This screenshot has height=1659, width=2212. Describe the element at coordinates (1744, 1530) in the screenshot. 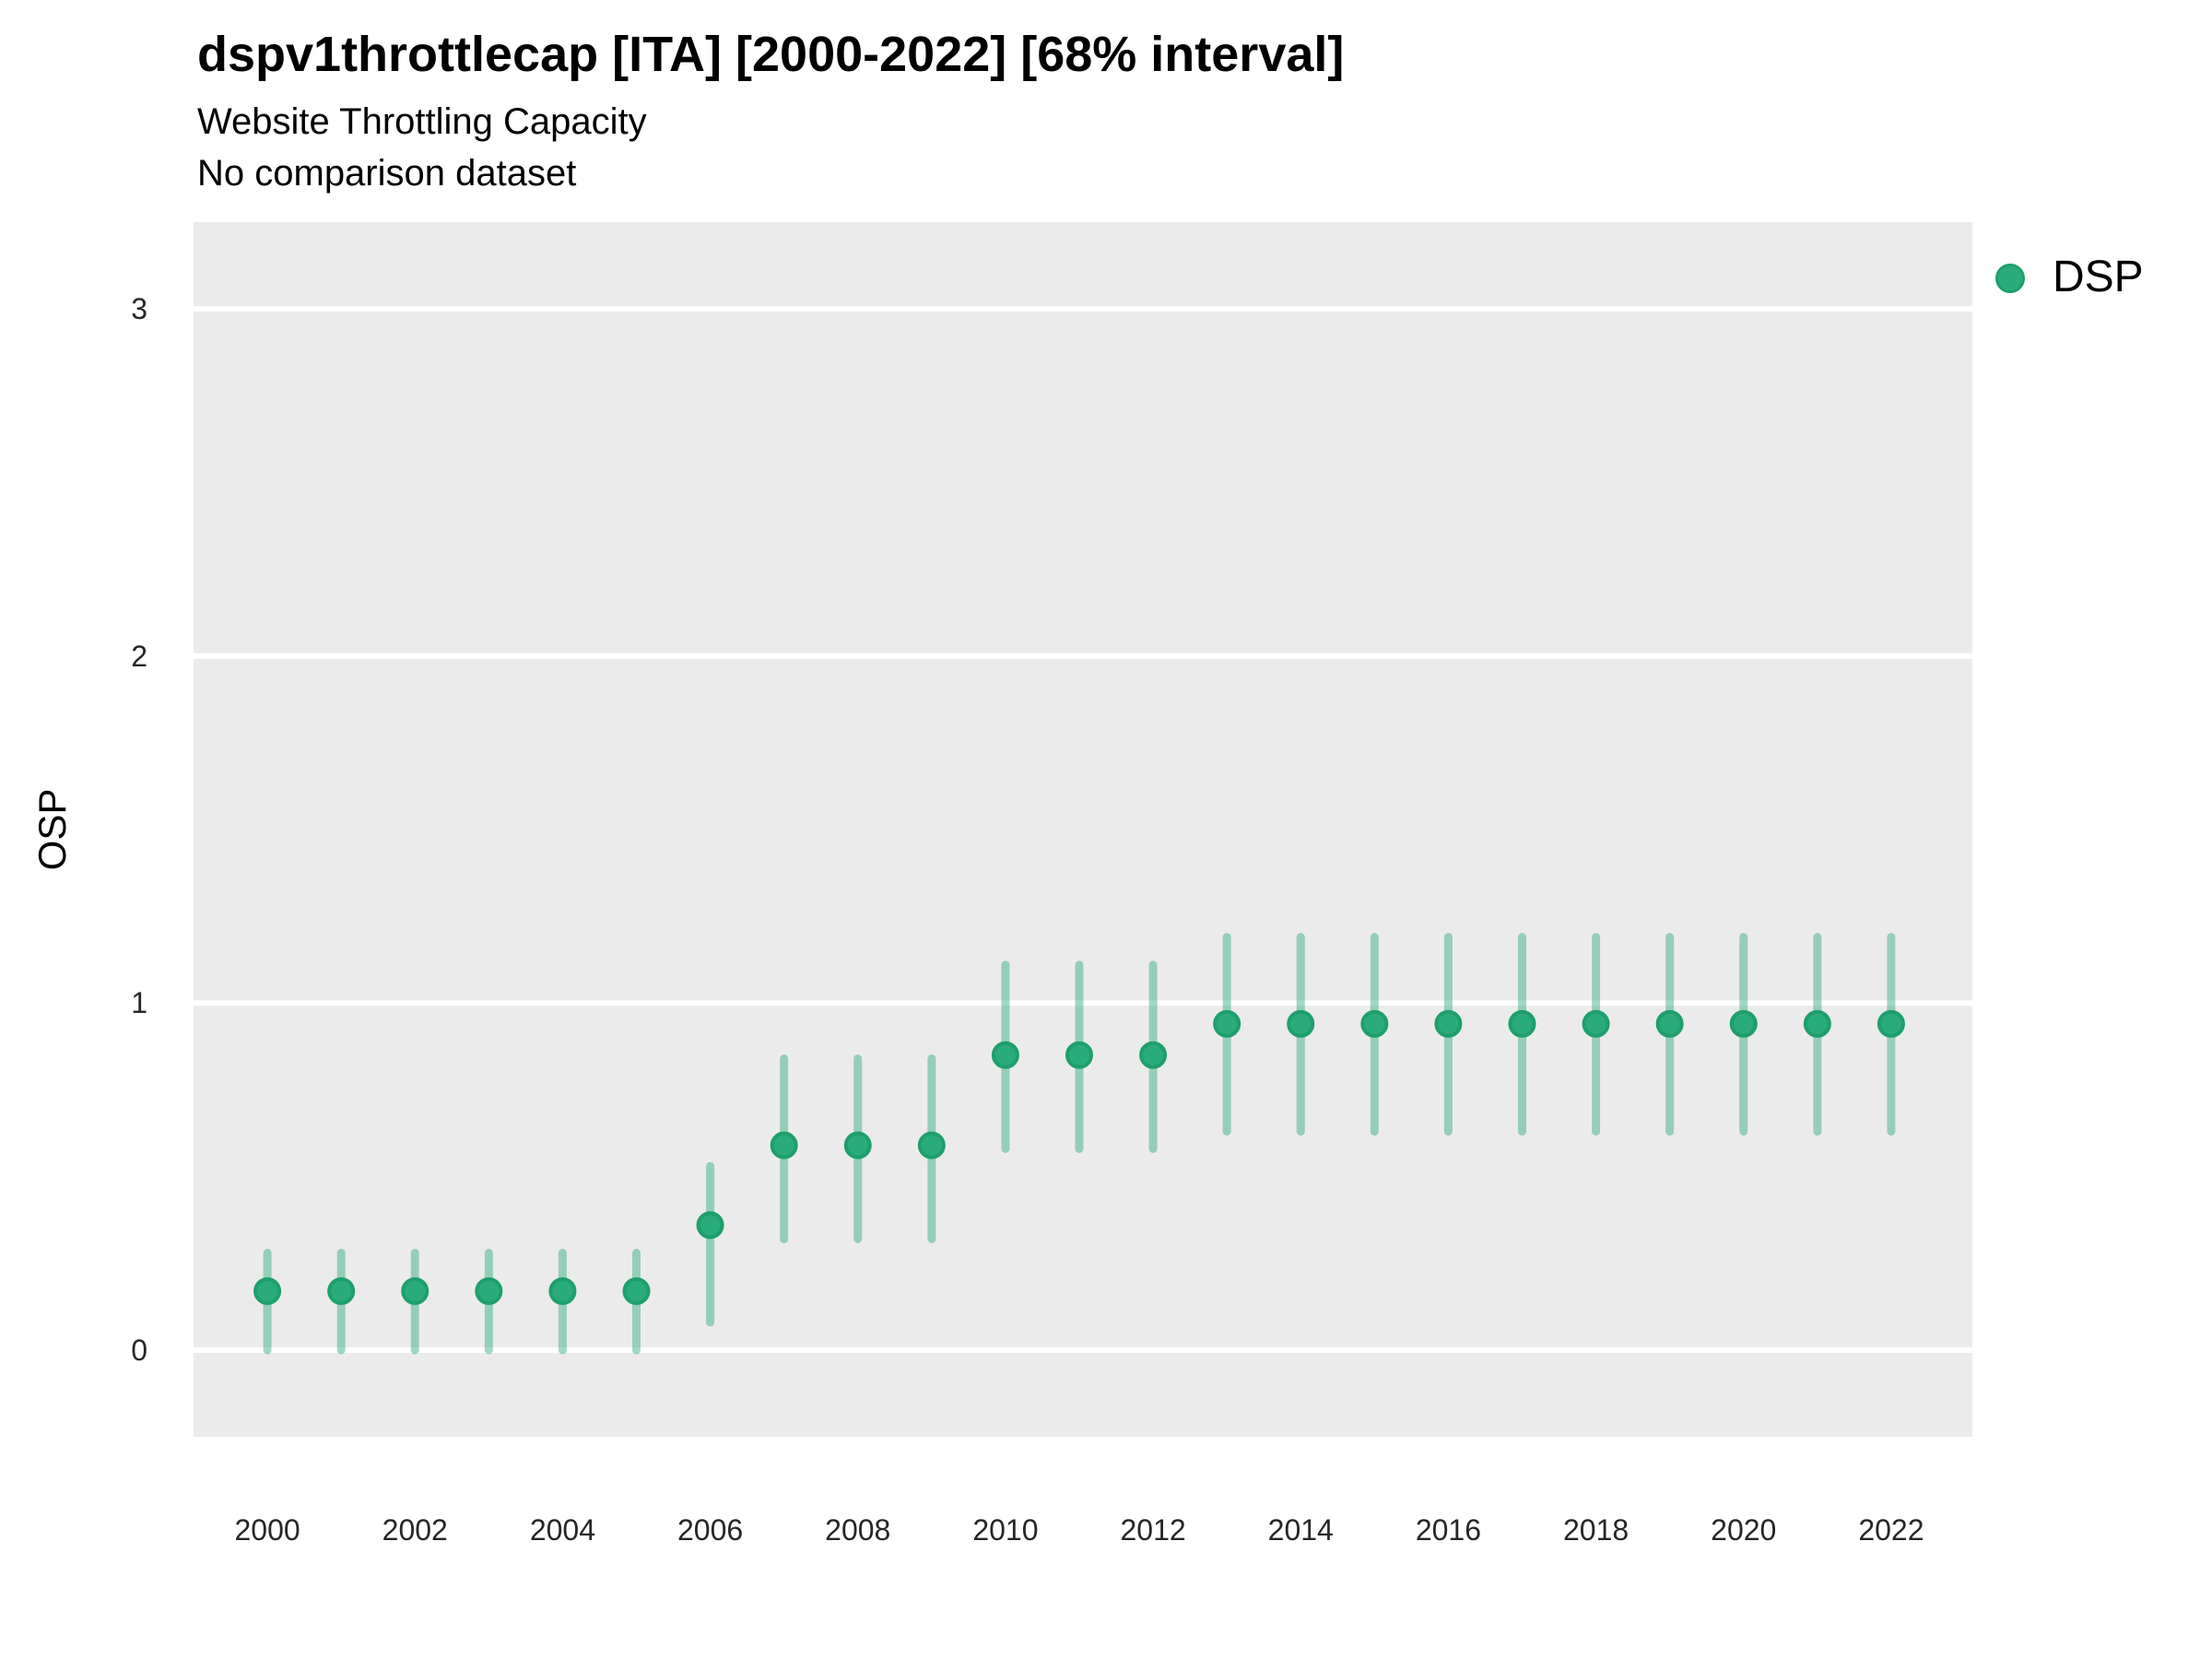

I see `x-tick-label: 2020` at that location.